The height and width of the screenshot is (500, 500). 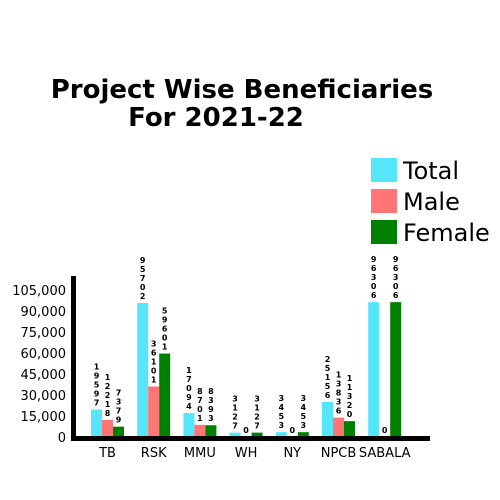 I want to click on data-label-male-ny: 0, so click(x=293, y=430).